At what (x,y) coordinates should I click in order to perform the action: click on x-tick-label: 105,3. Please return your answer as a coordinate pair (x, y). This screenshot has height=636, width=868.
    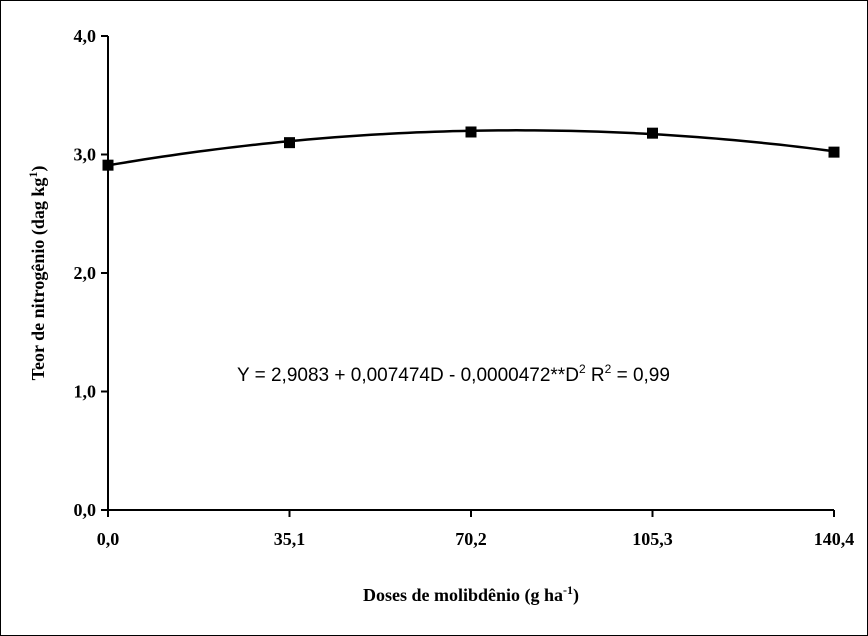
    Looking at the image, I should click on (652, 539).